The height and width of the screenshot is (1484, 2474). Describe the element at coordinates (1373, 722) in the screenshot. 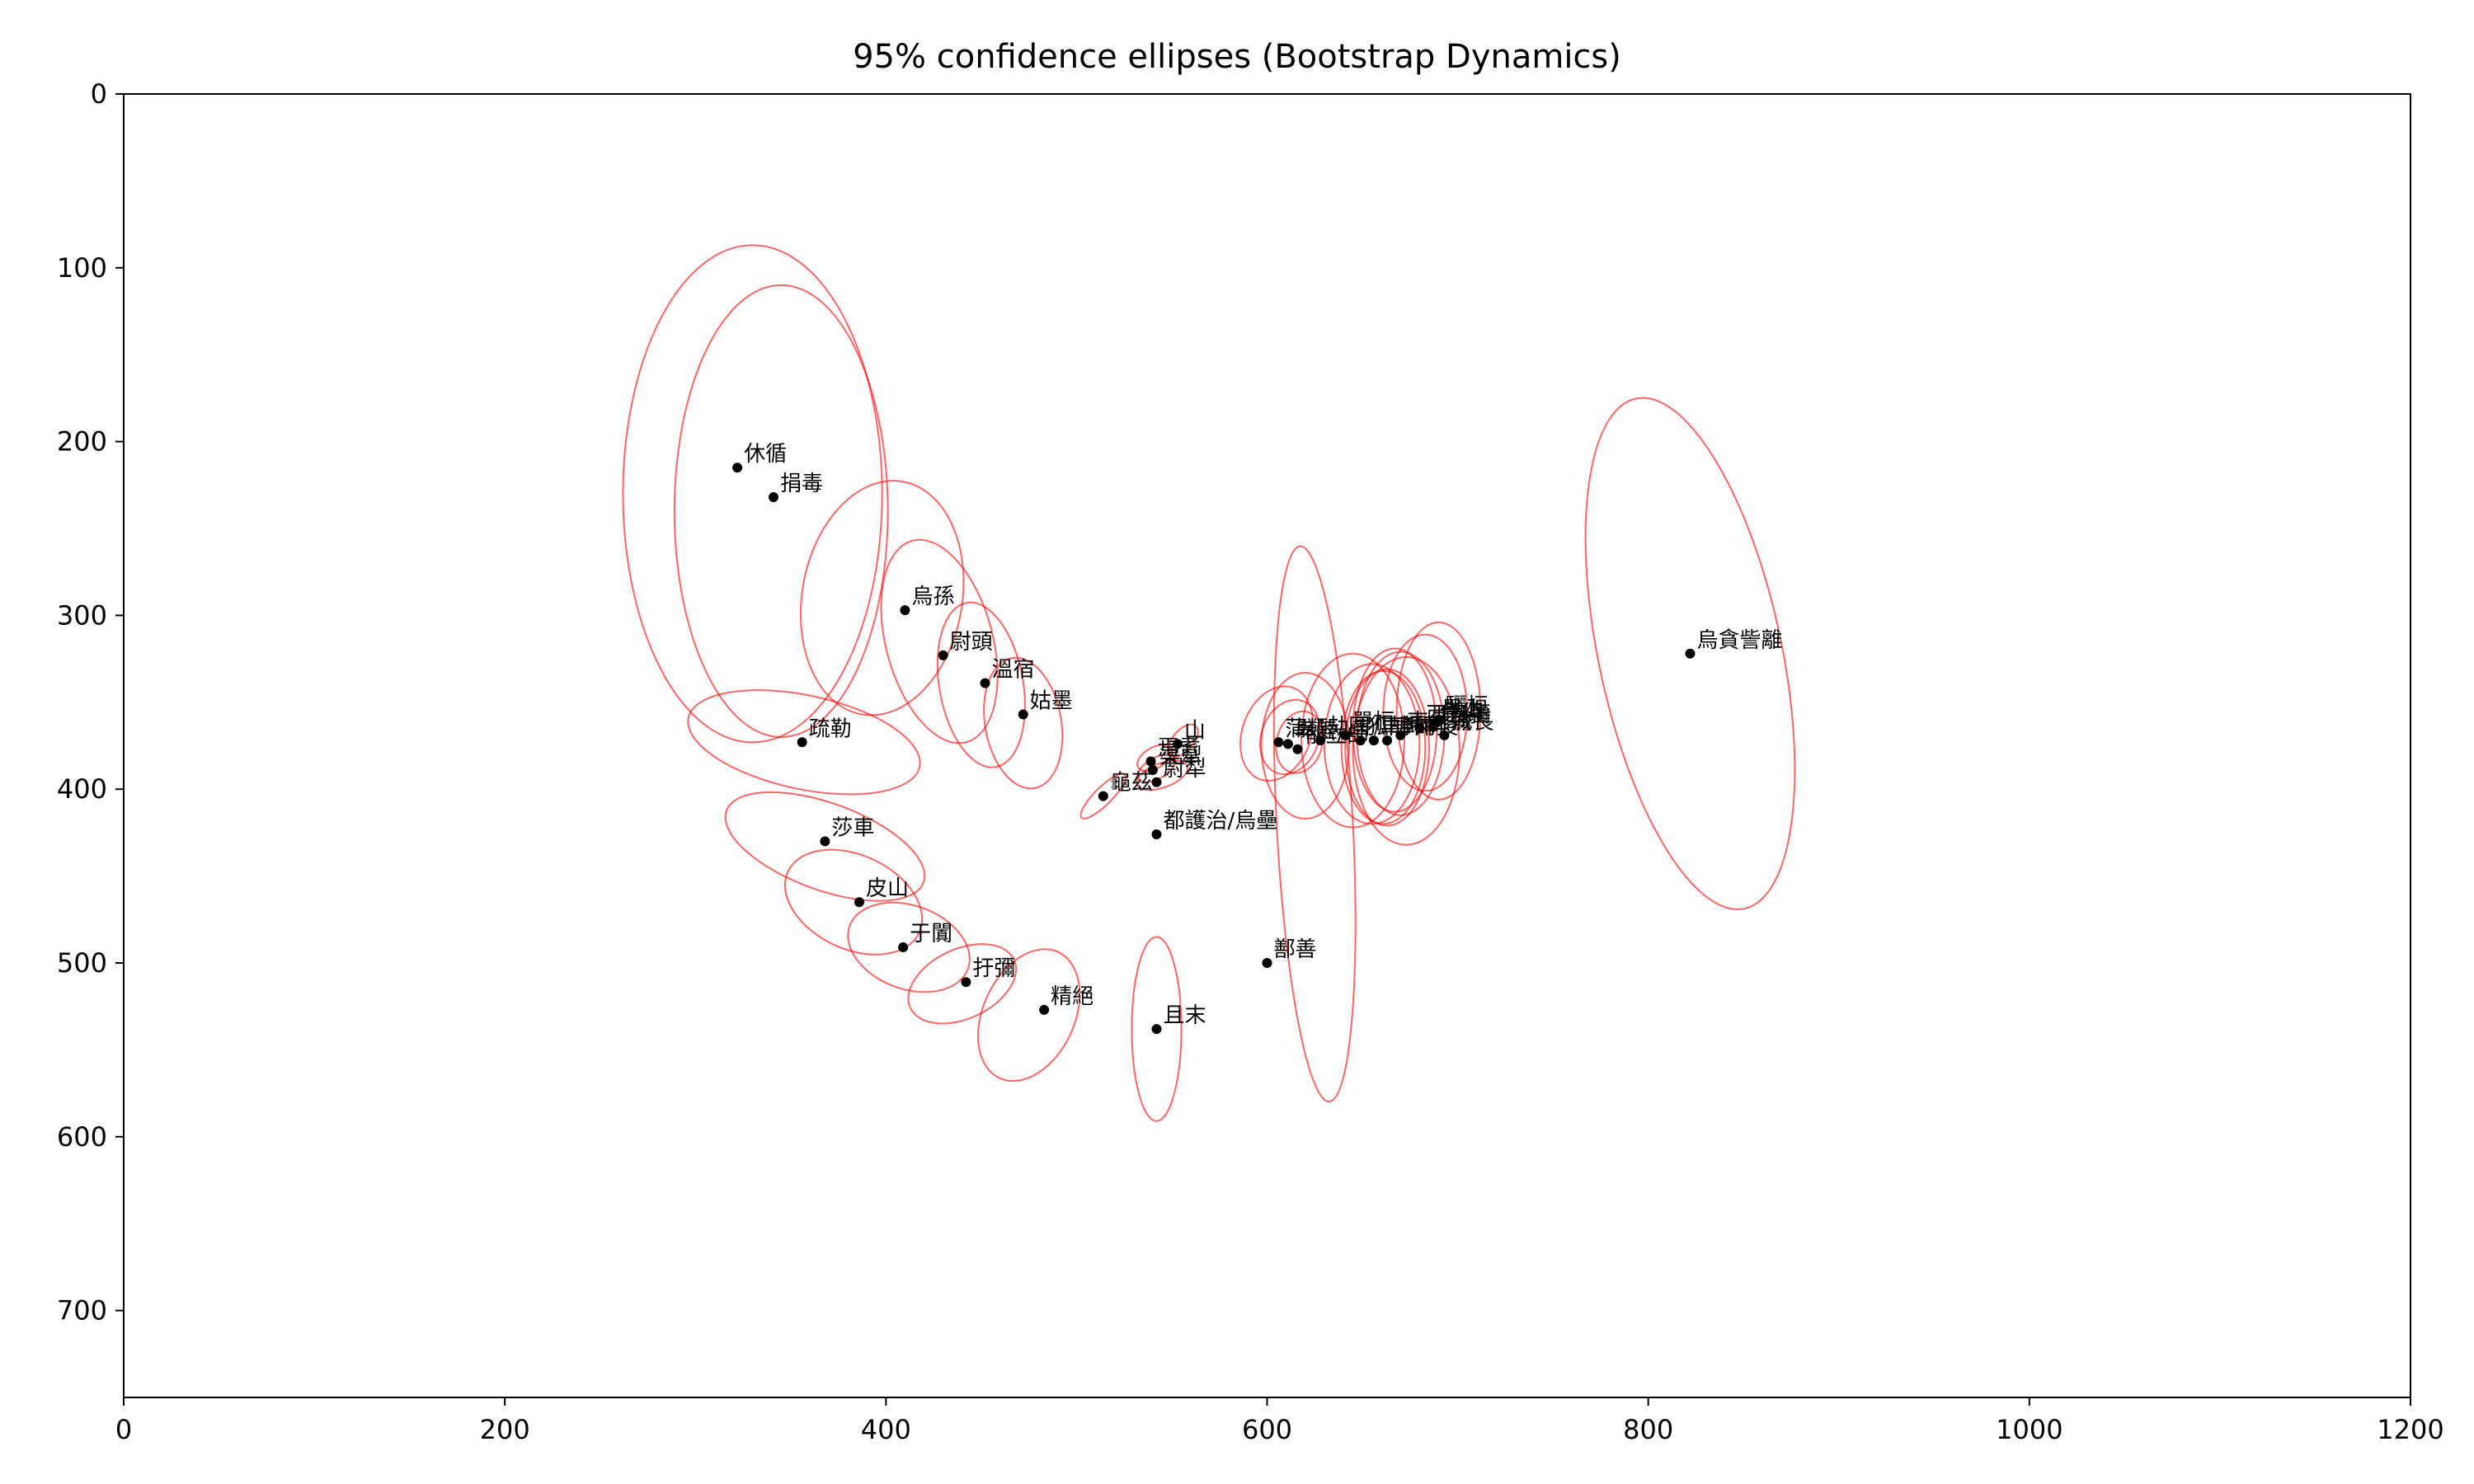

I see `point-label: 單桓` at that location.